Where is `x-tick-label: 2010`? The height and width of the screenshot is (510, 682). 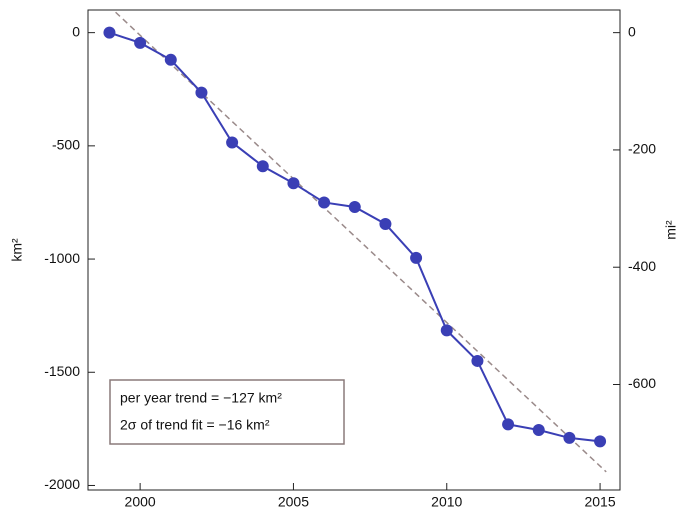
x-tick-label: 2010 is located at coordinates (446, 502).